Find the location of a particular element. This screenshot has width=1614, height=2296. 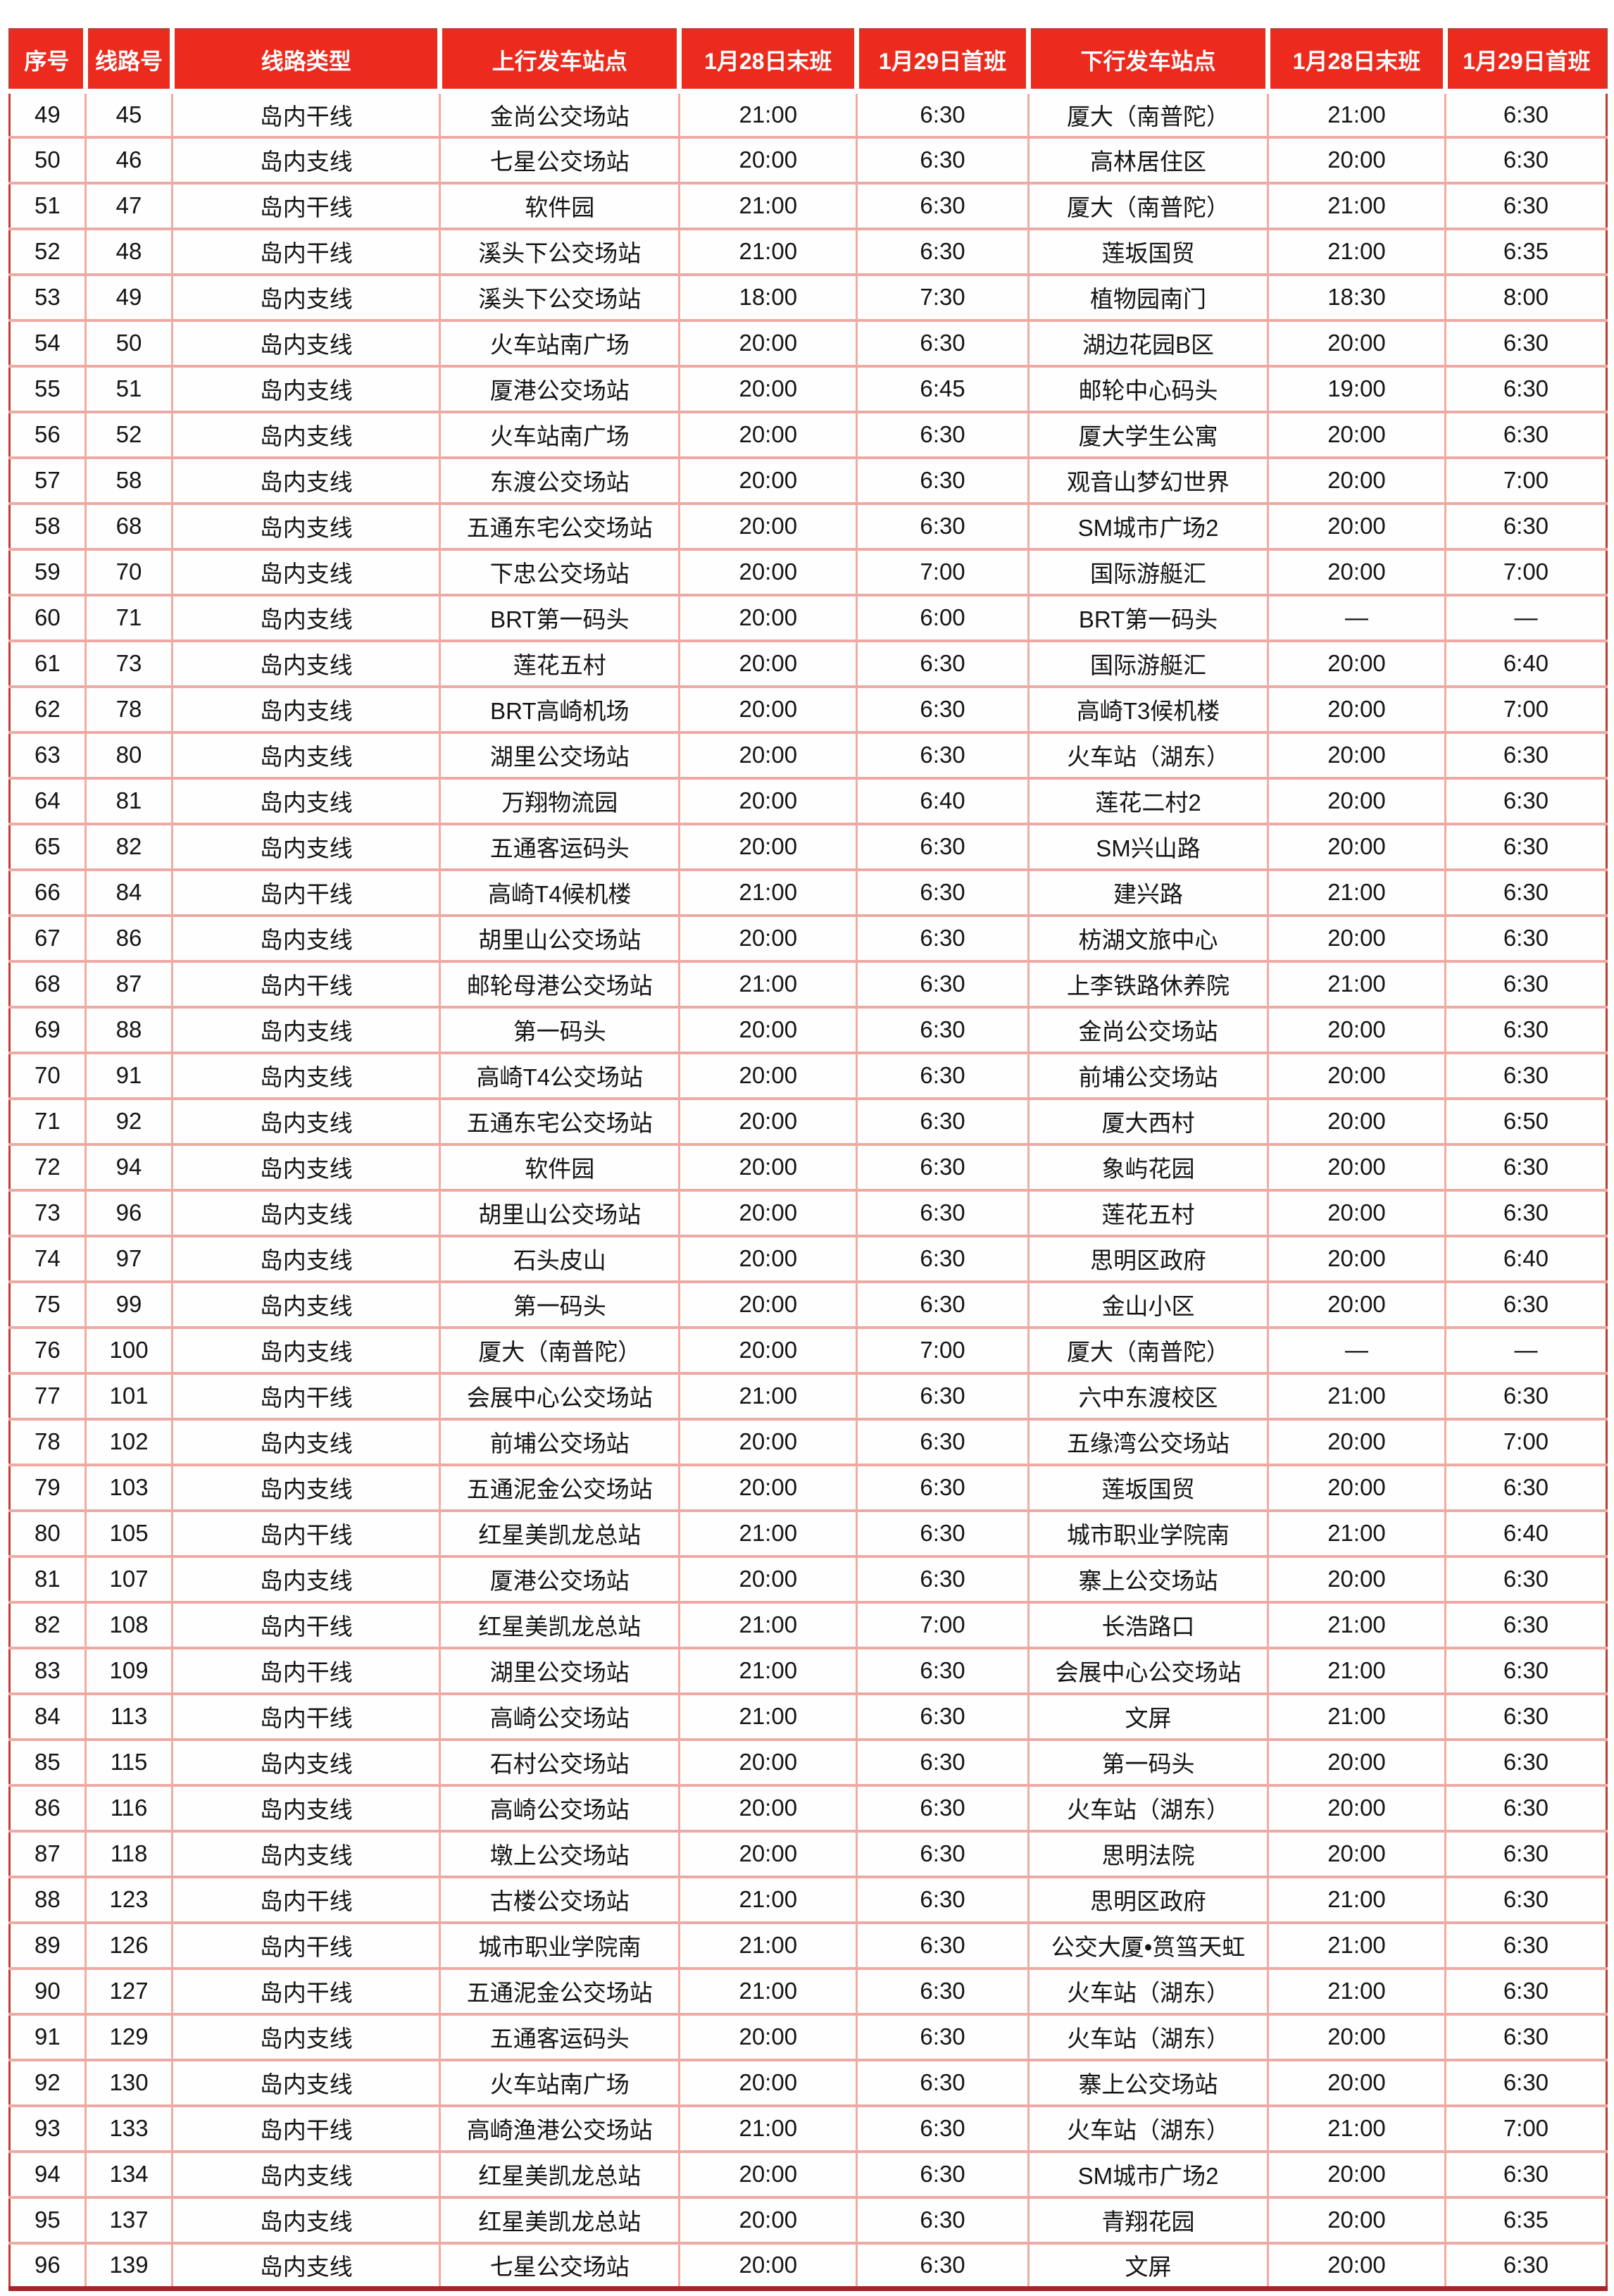

cell-line-no: 96 is located at coordinates (129, 1213).